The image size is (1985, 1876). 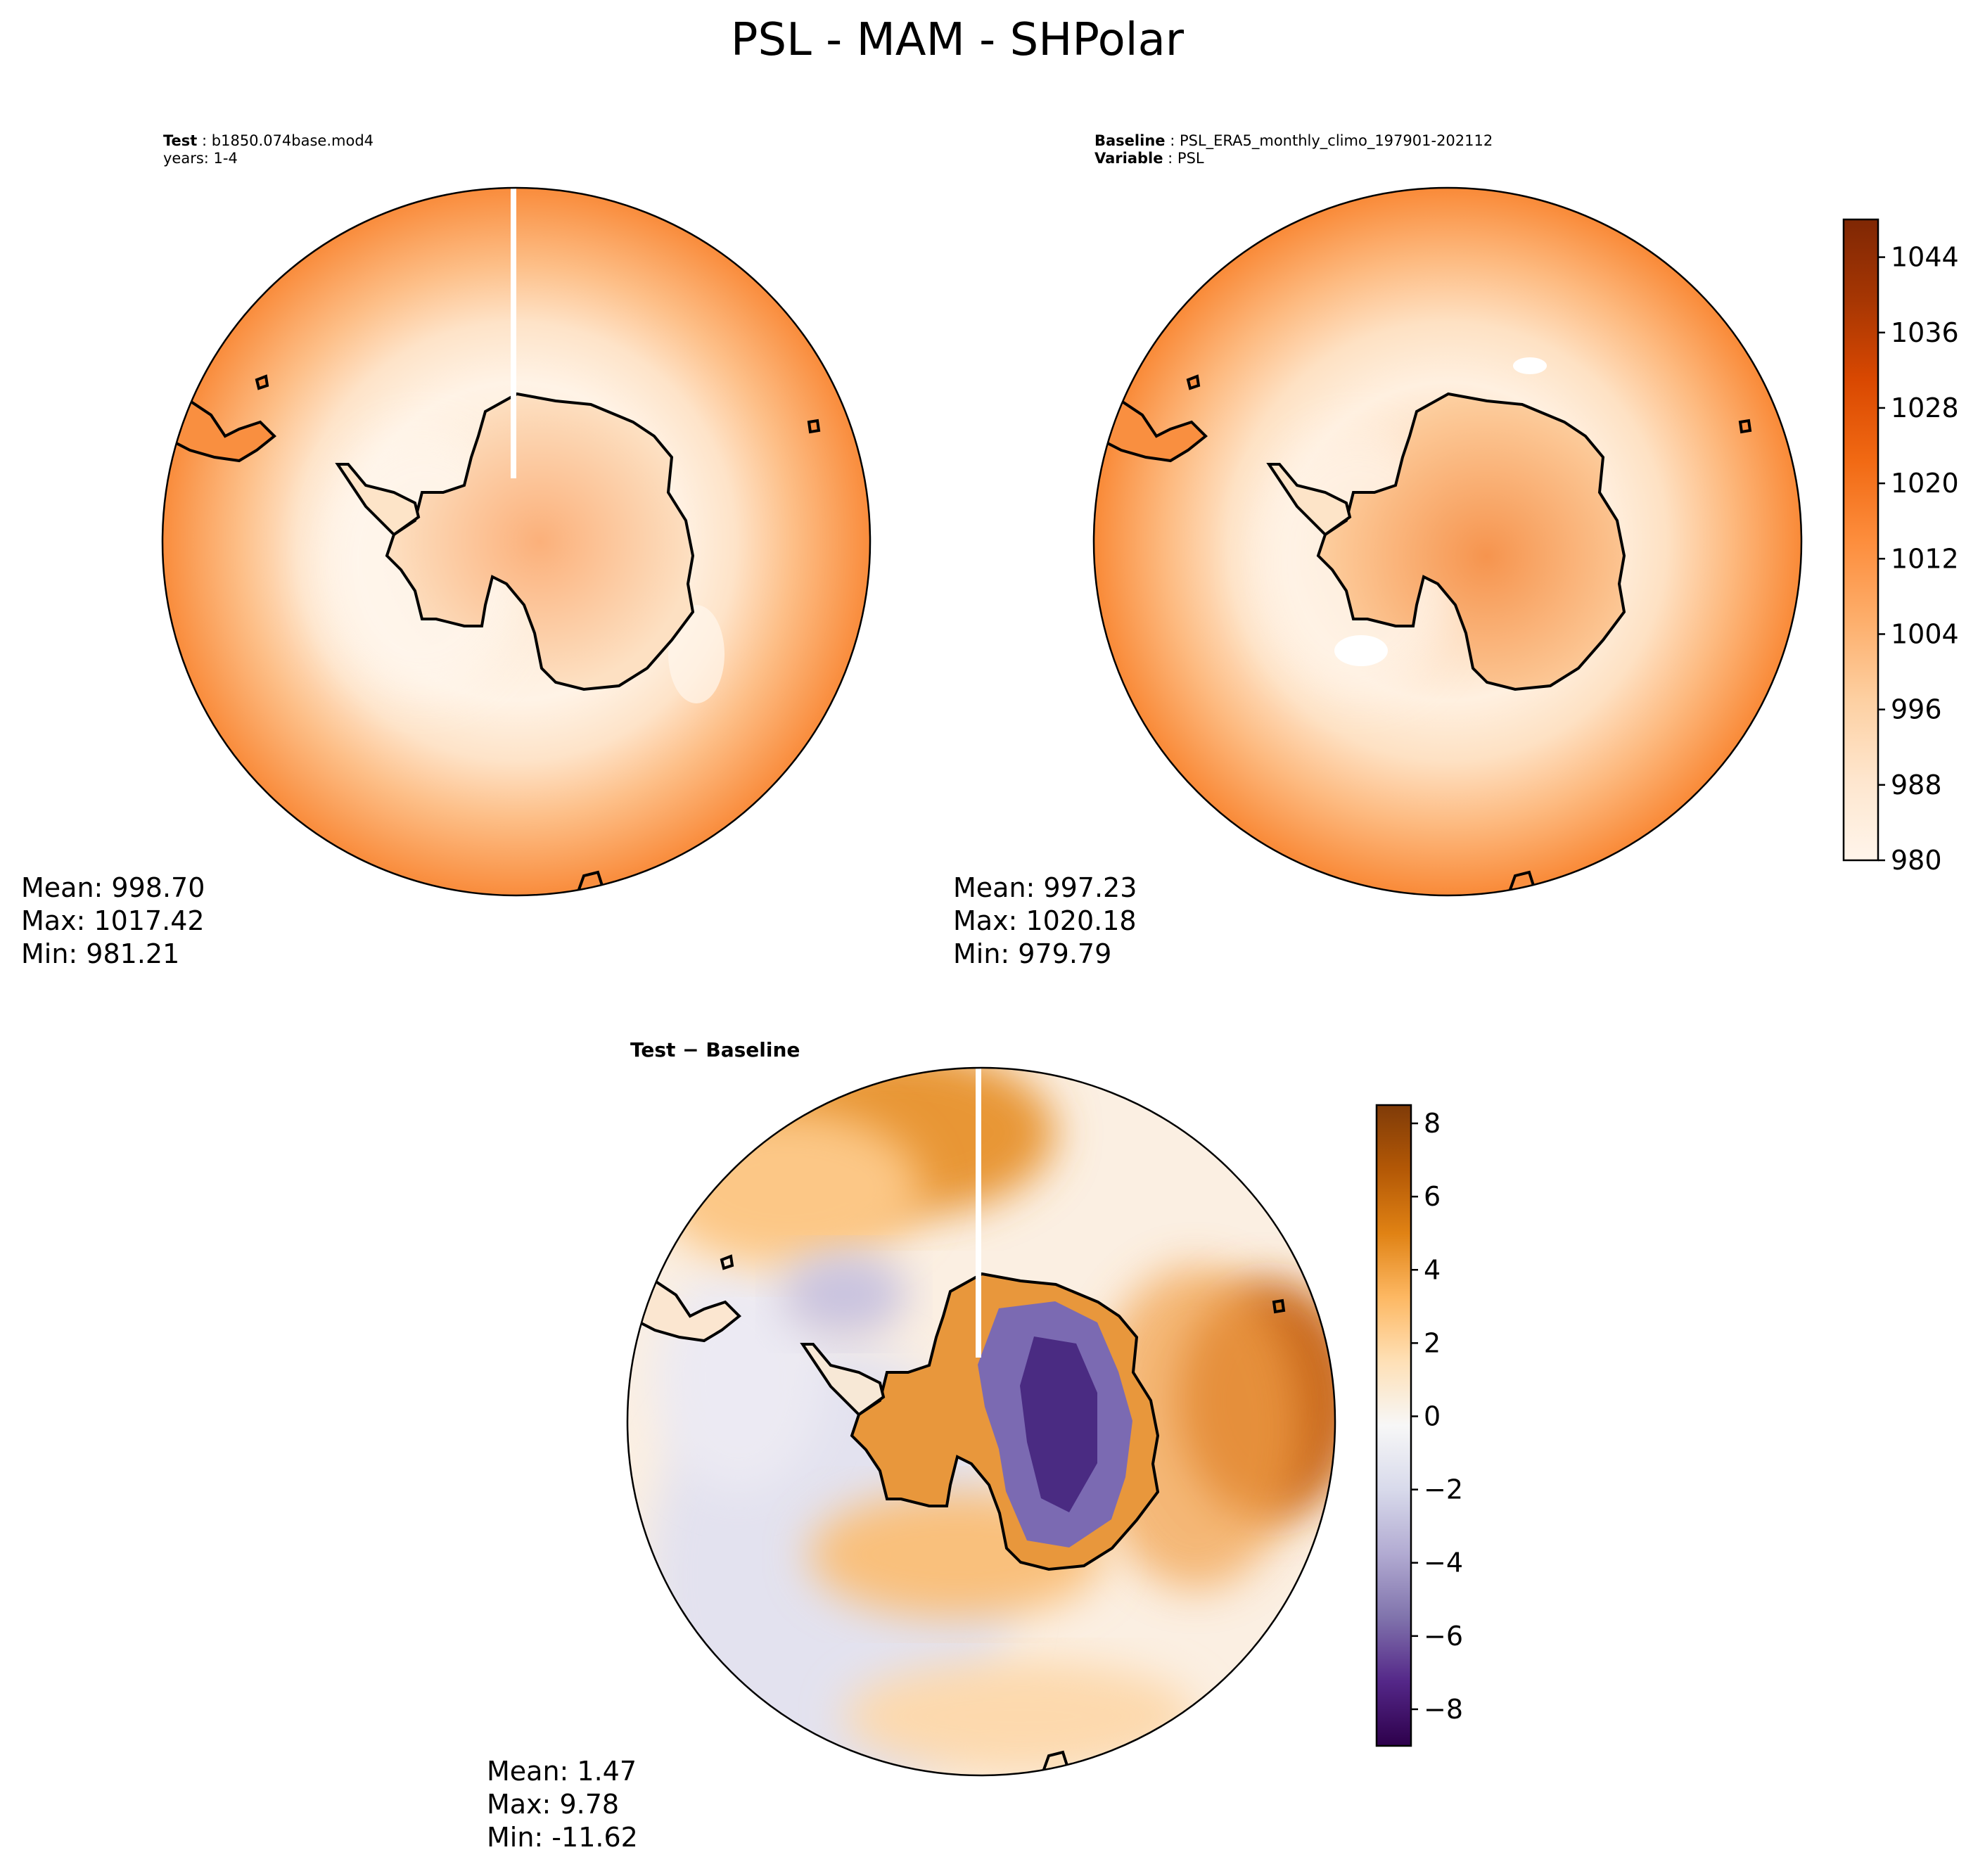 I want to click on stats-baseline: Mean: 997.23 Max: 1020.18 Min: 979.79, so click(x=1045, y=921).